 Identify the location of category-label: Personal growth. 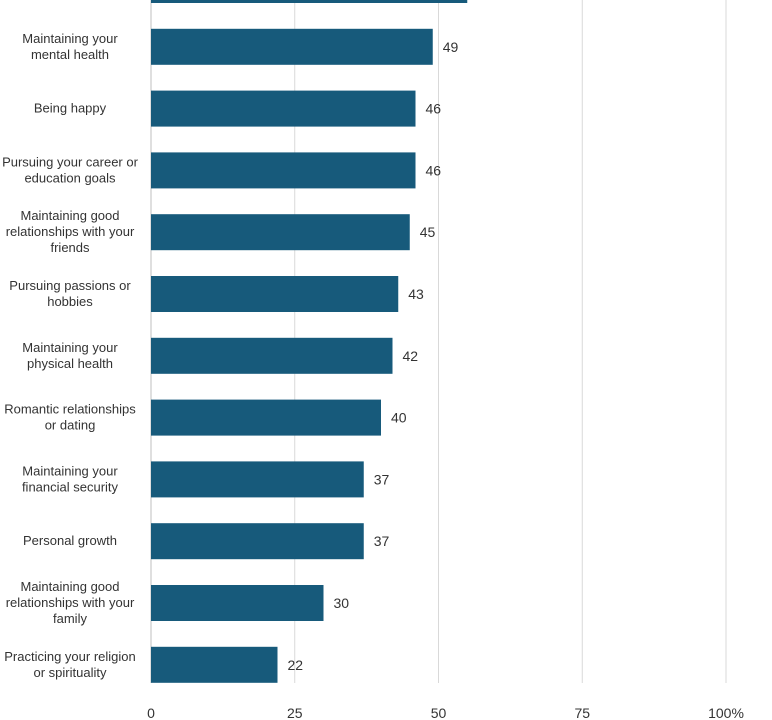
(70, 540).